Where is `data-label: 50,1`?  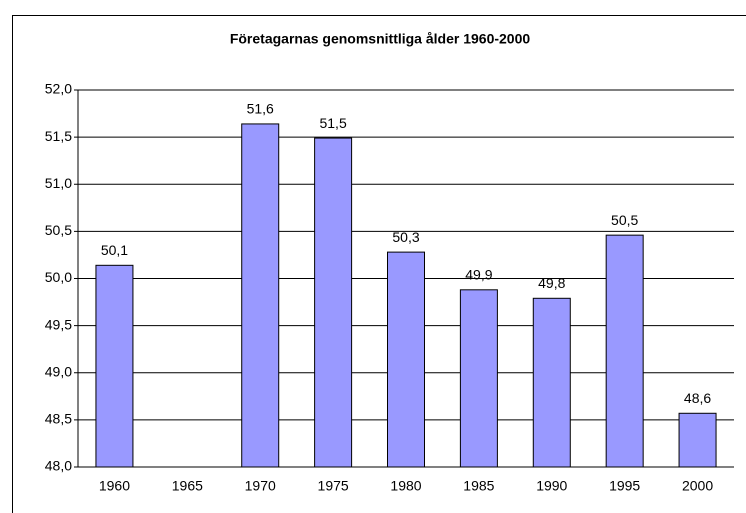
data-label: 50,1 is located at coordinates (114, 250).